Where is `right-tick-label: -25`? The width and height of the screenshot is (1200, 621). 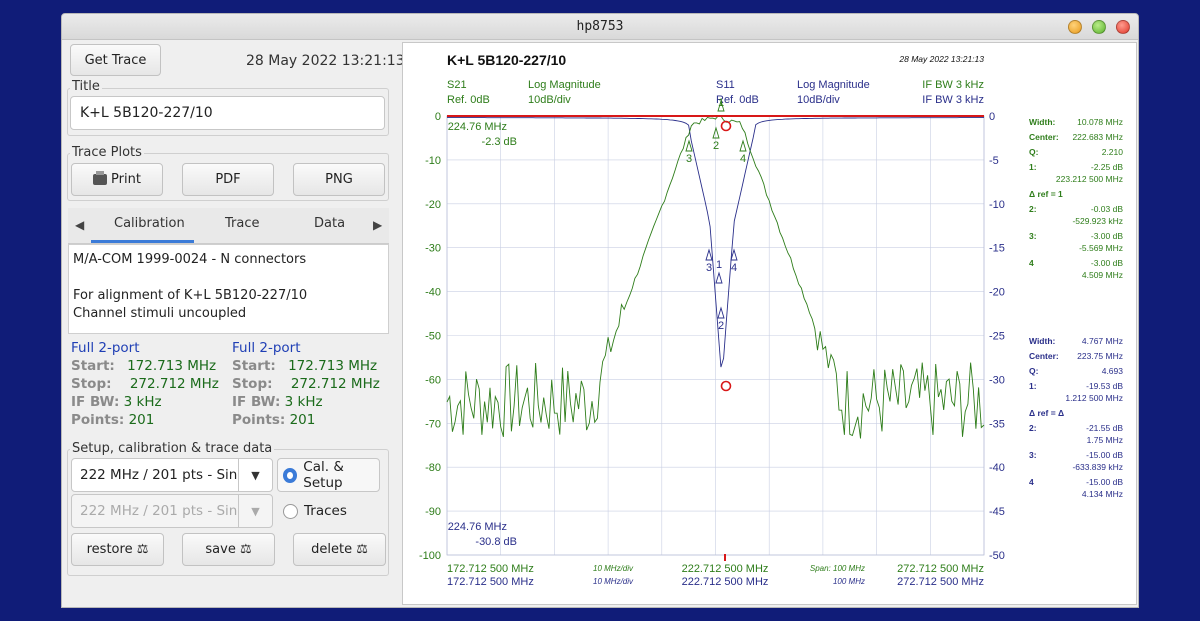 right-tick-label: -25 is located at coordinates (997, 337).